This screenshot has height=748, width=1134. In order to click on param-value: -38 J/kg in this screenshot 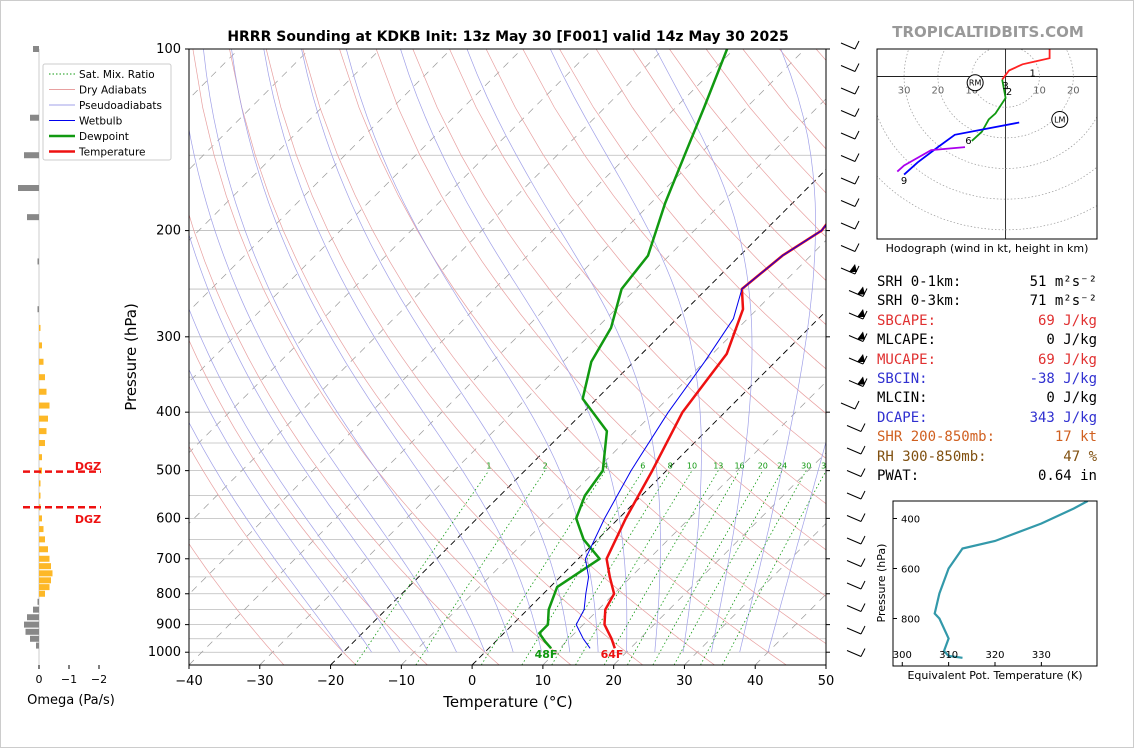, I will do `click(1063, 379)`.